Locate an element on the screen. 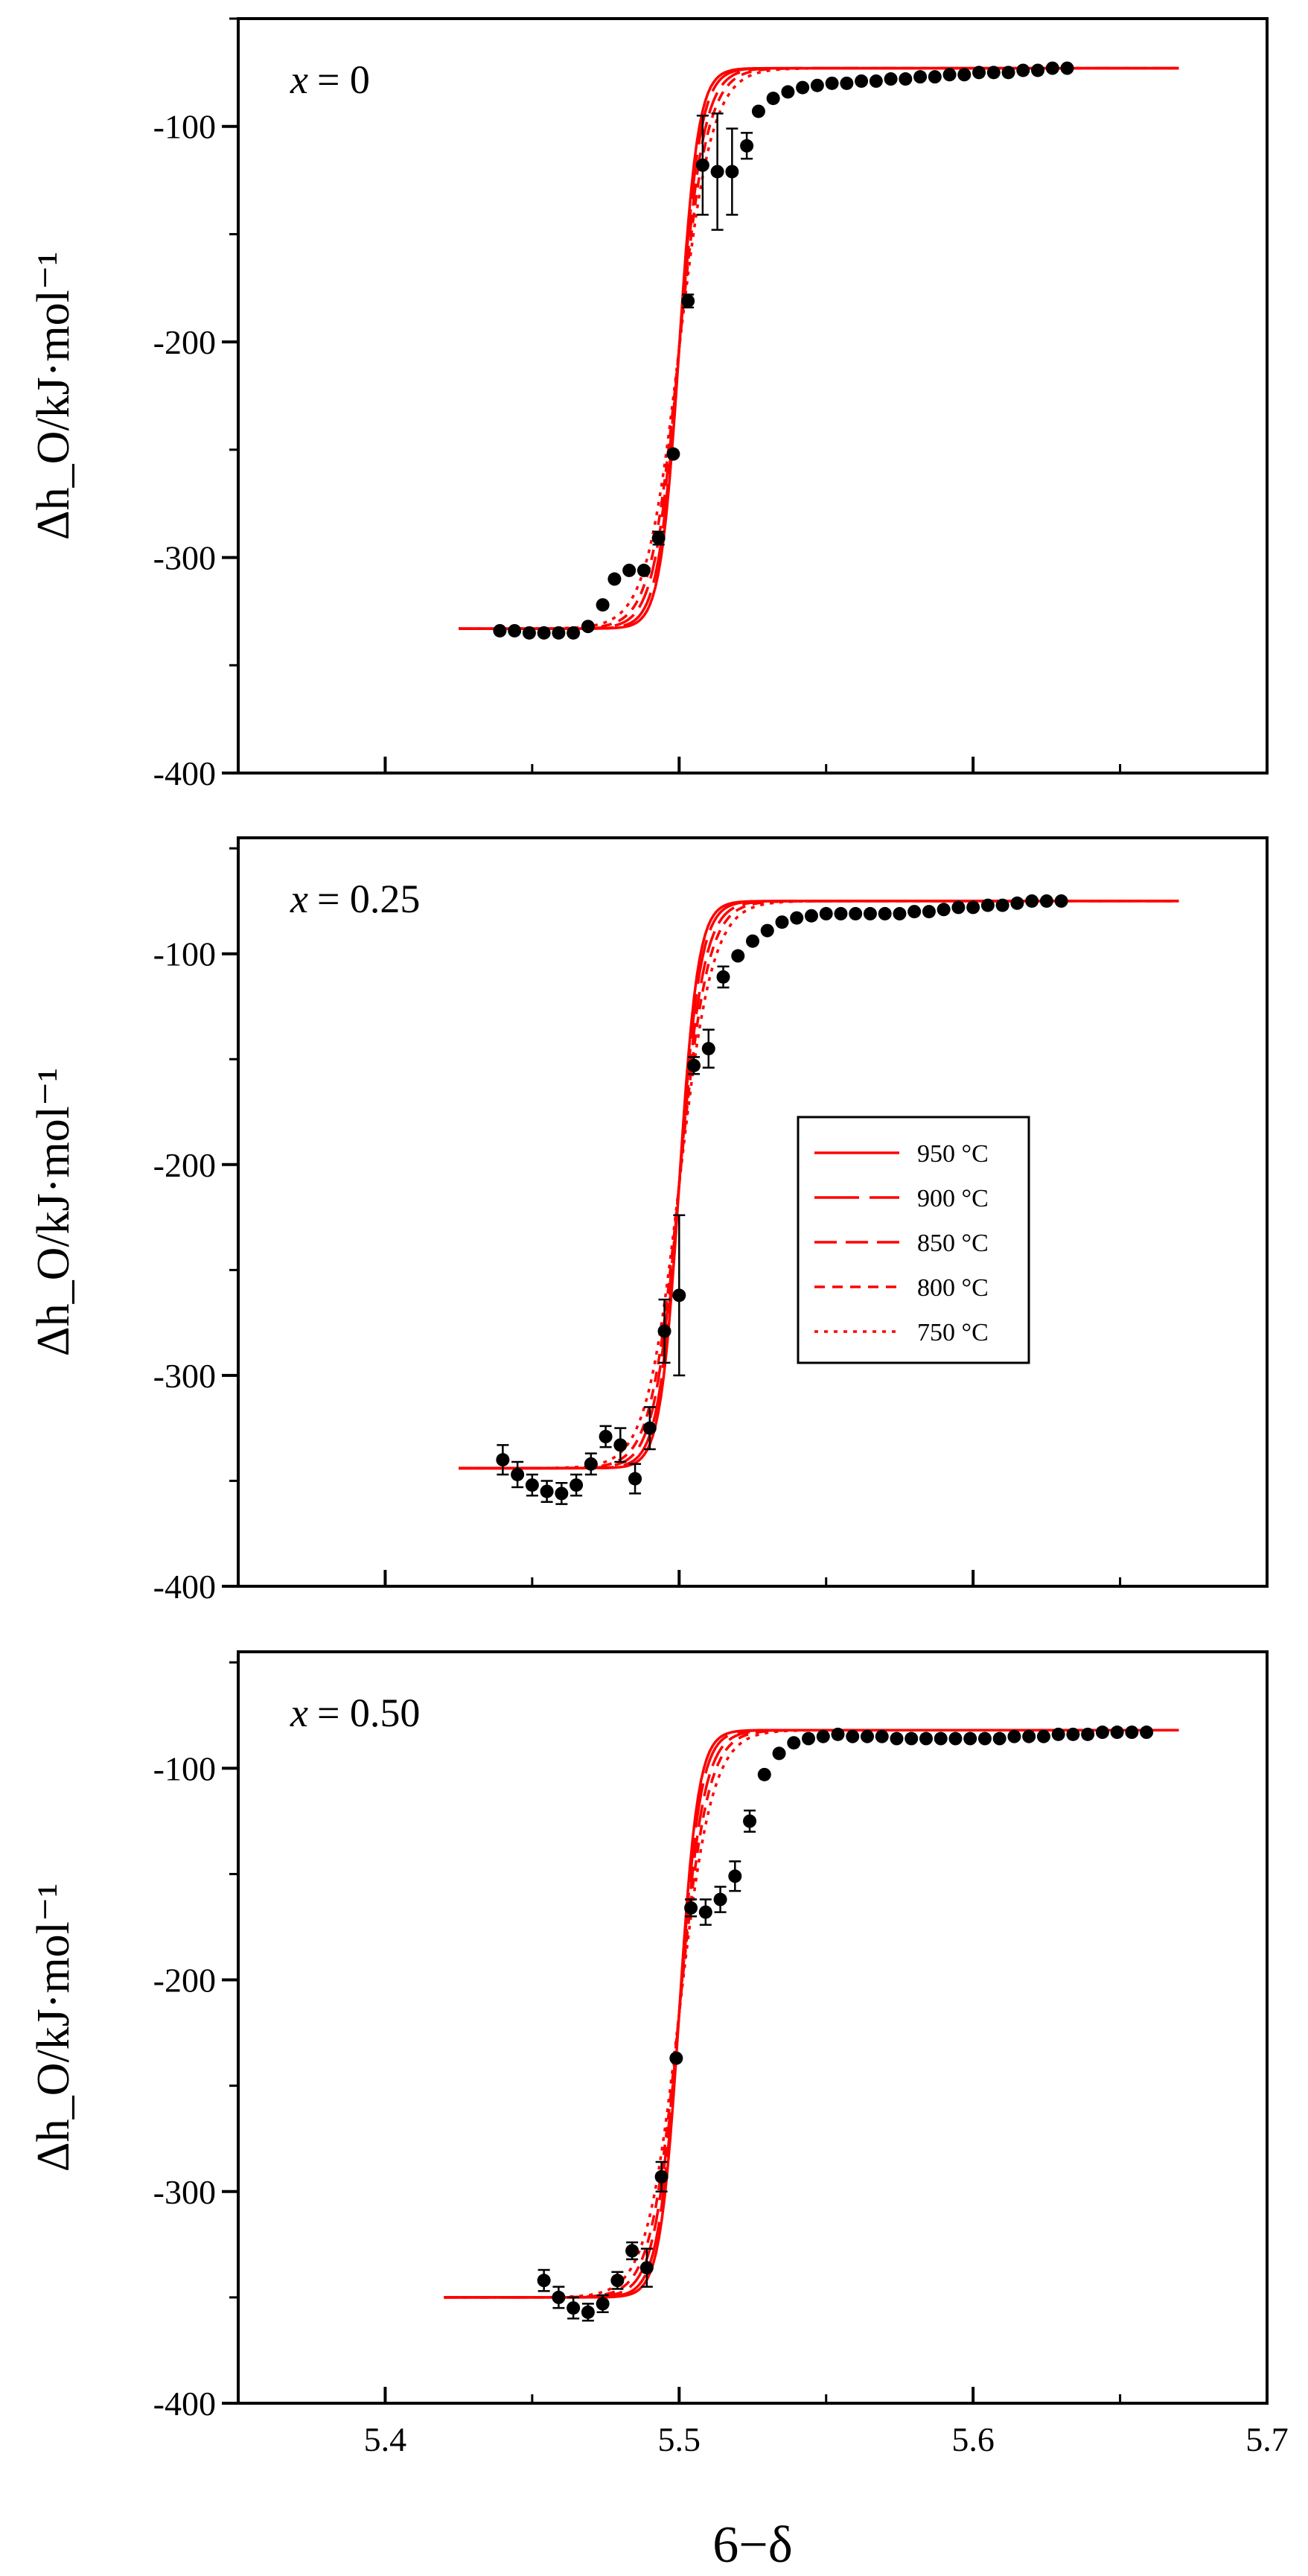  legend-label: 850 °C is located at coordinates (953, 1243).